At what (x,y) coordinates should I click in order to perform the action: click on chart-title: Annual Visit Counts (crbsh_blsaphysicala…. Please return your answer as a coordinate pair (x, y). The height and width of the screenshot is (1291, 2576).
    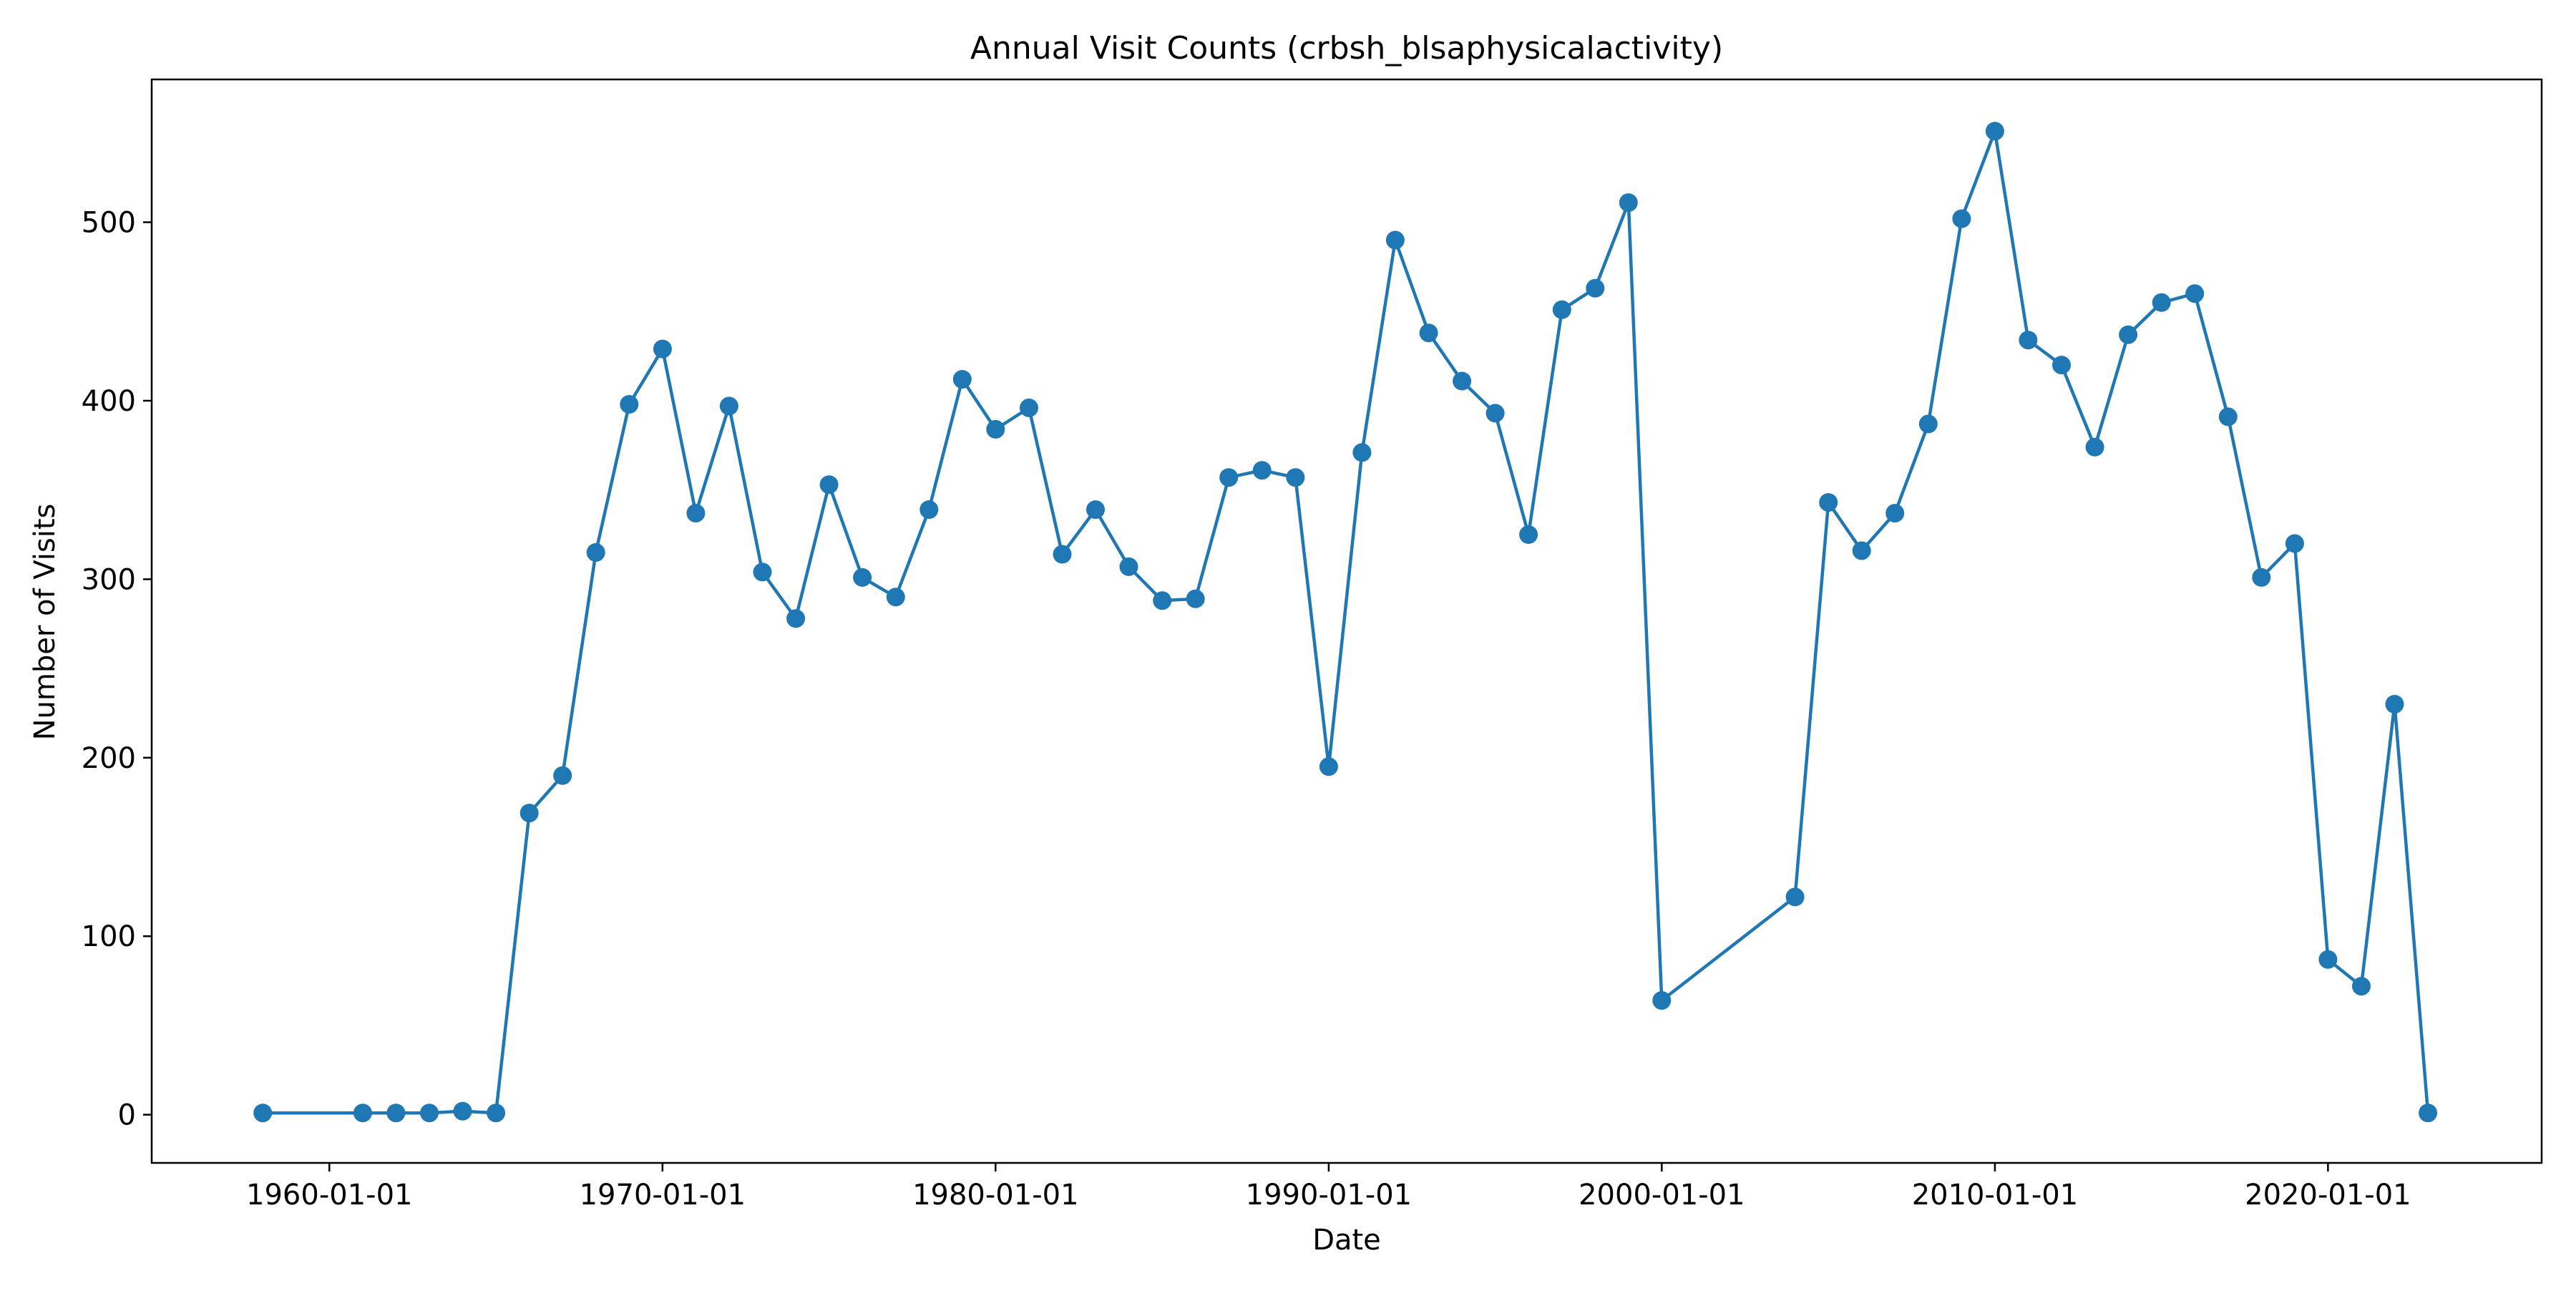
    Looking at the image, I should click on (1346, 48).